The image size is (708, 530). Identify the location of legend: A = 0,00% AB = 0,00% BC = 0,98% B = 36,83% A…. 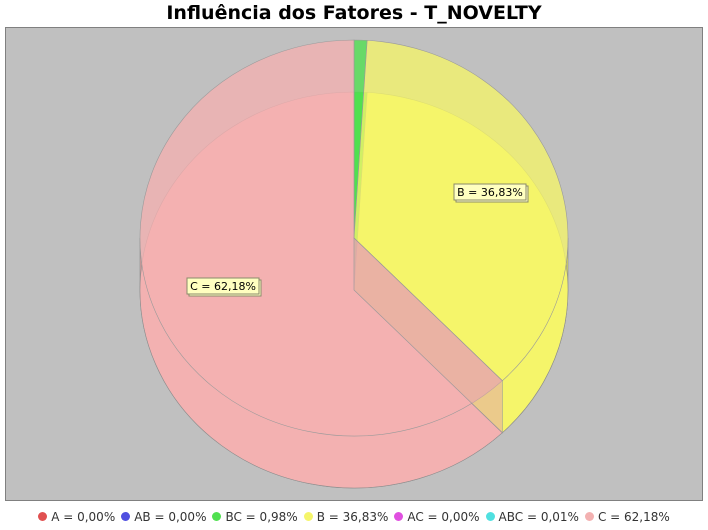
(354, 517).